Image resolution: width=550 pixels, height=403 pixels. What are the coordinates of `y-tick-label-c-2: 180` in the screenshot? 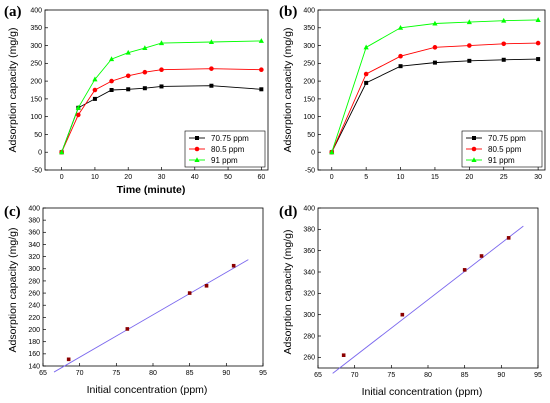 It's located at (34, 342).